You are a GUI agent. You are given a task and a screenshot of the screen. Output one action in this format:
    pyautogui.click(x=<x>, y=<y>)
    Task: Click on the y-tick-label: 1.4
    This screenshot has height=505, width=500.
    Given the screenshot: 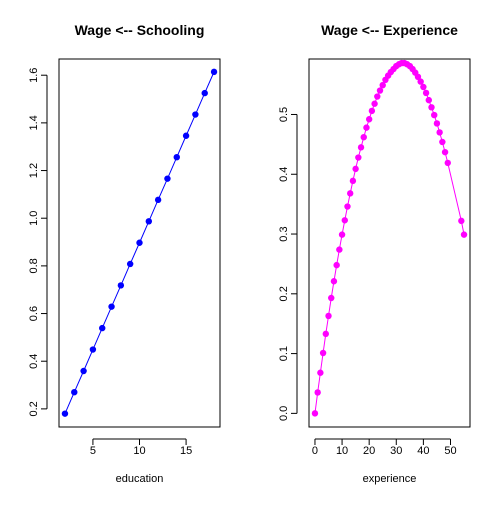 What is the action you would take?
    pyautogui.click(x=34, y=122)
    